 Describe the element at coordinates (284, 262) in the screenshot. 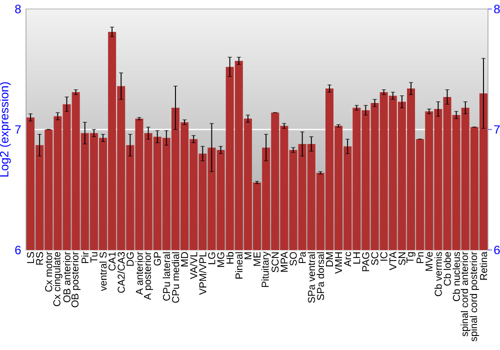

I see `x-tick-label: MPA` at that location.